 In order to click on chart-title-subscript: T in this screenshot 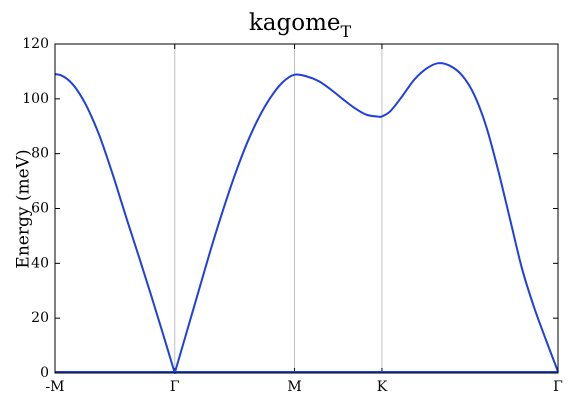, I will do `click(345, 31)`.